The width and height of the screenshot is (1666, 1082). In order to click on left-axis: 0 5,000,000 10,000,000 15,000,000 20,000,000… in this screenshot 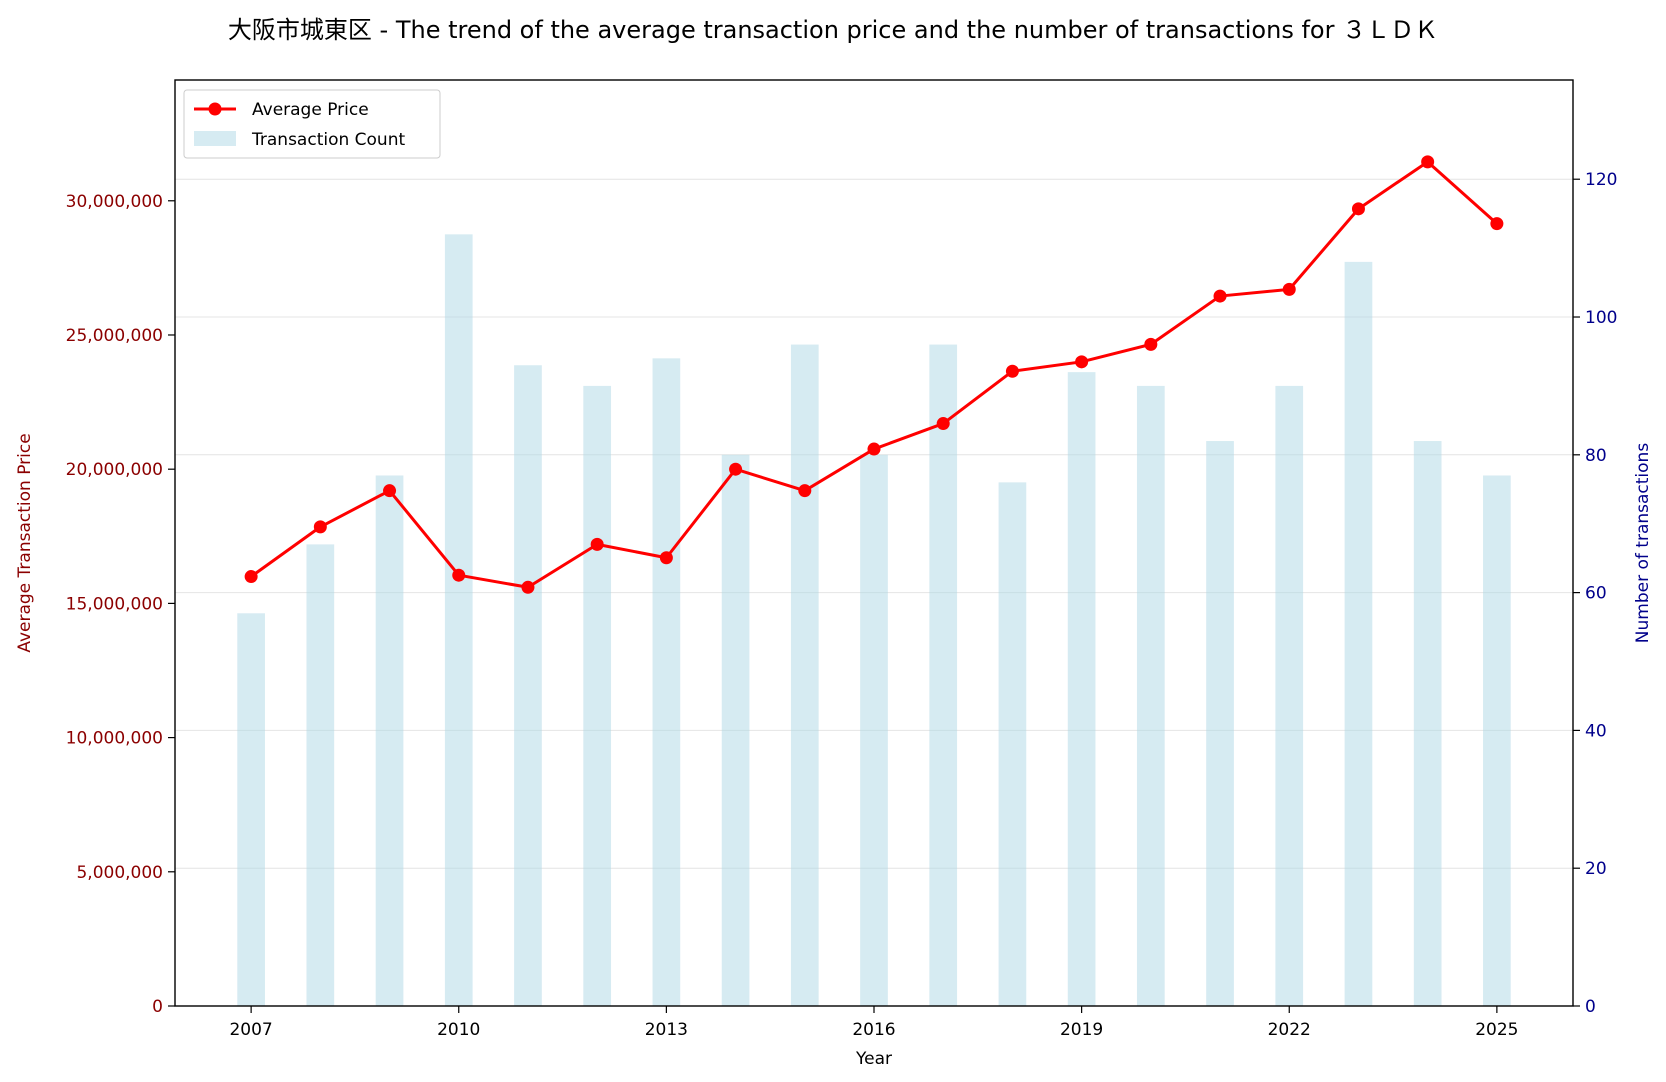, I will do `click(120, 604)`.